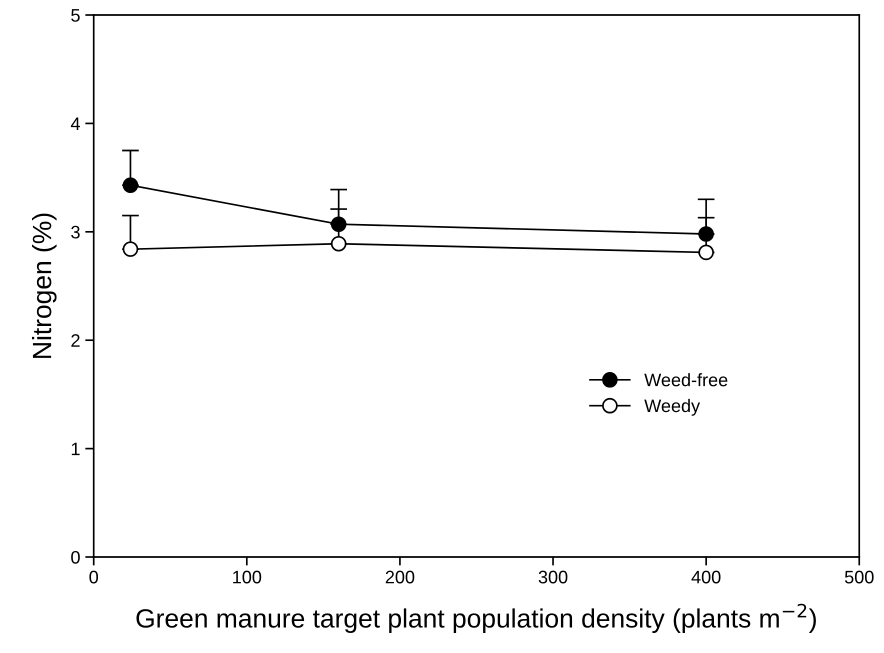  Describe the element at coordinates (553, 577) in the screenshot. I see `x-tick-label: 300` at that location.